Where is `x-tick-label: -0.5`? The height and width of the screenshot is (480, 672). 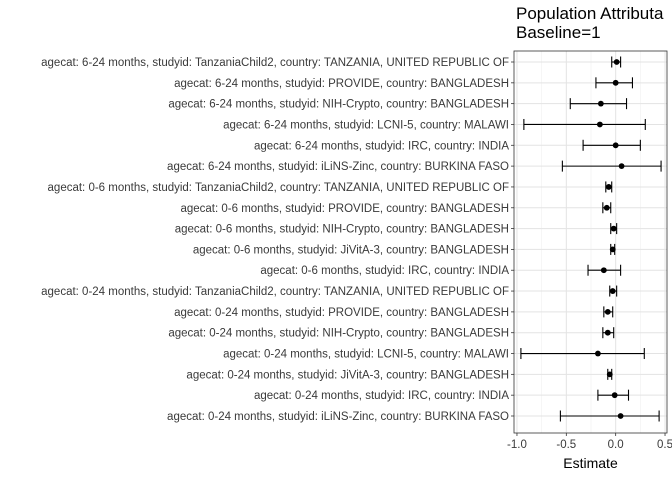
x-tick-label: -0.5 is located at coordinates (566, 445).